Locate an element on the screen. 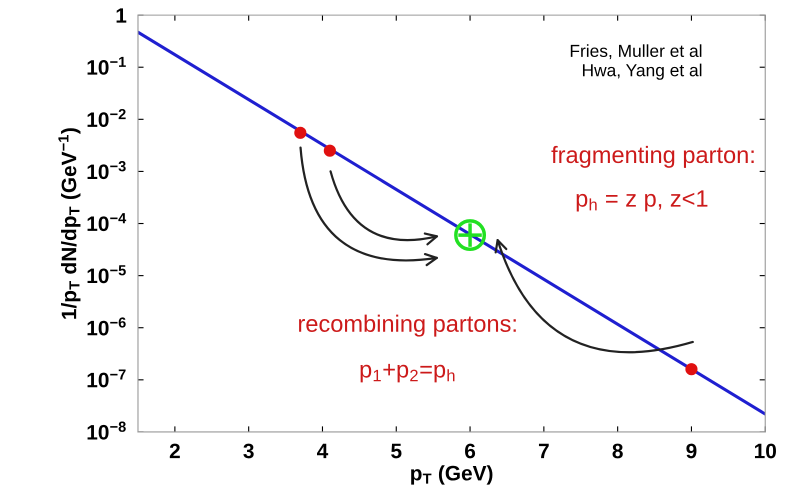  y-tick-label: 10$^{−2}$ is located at coordinates (107, 118).